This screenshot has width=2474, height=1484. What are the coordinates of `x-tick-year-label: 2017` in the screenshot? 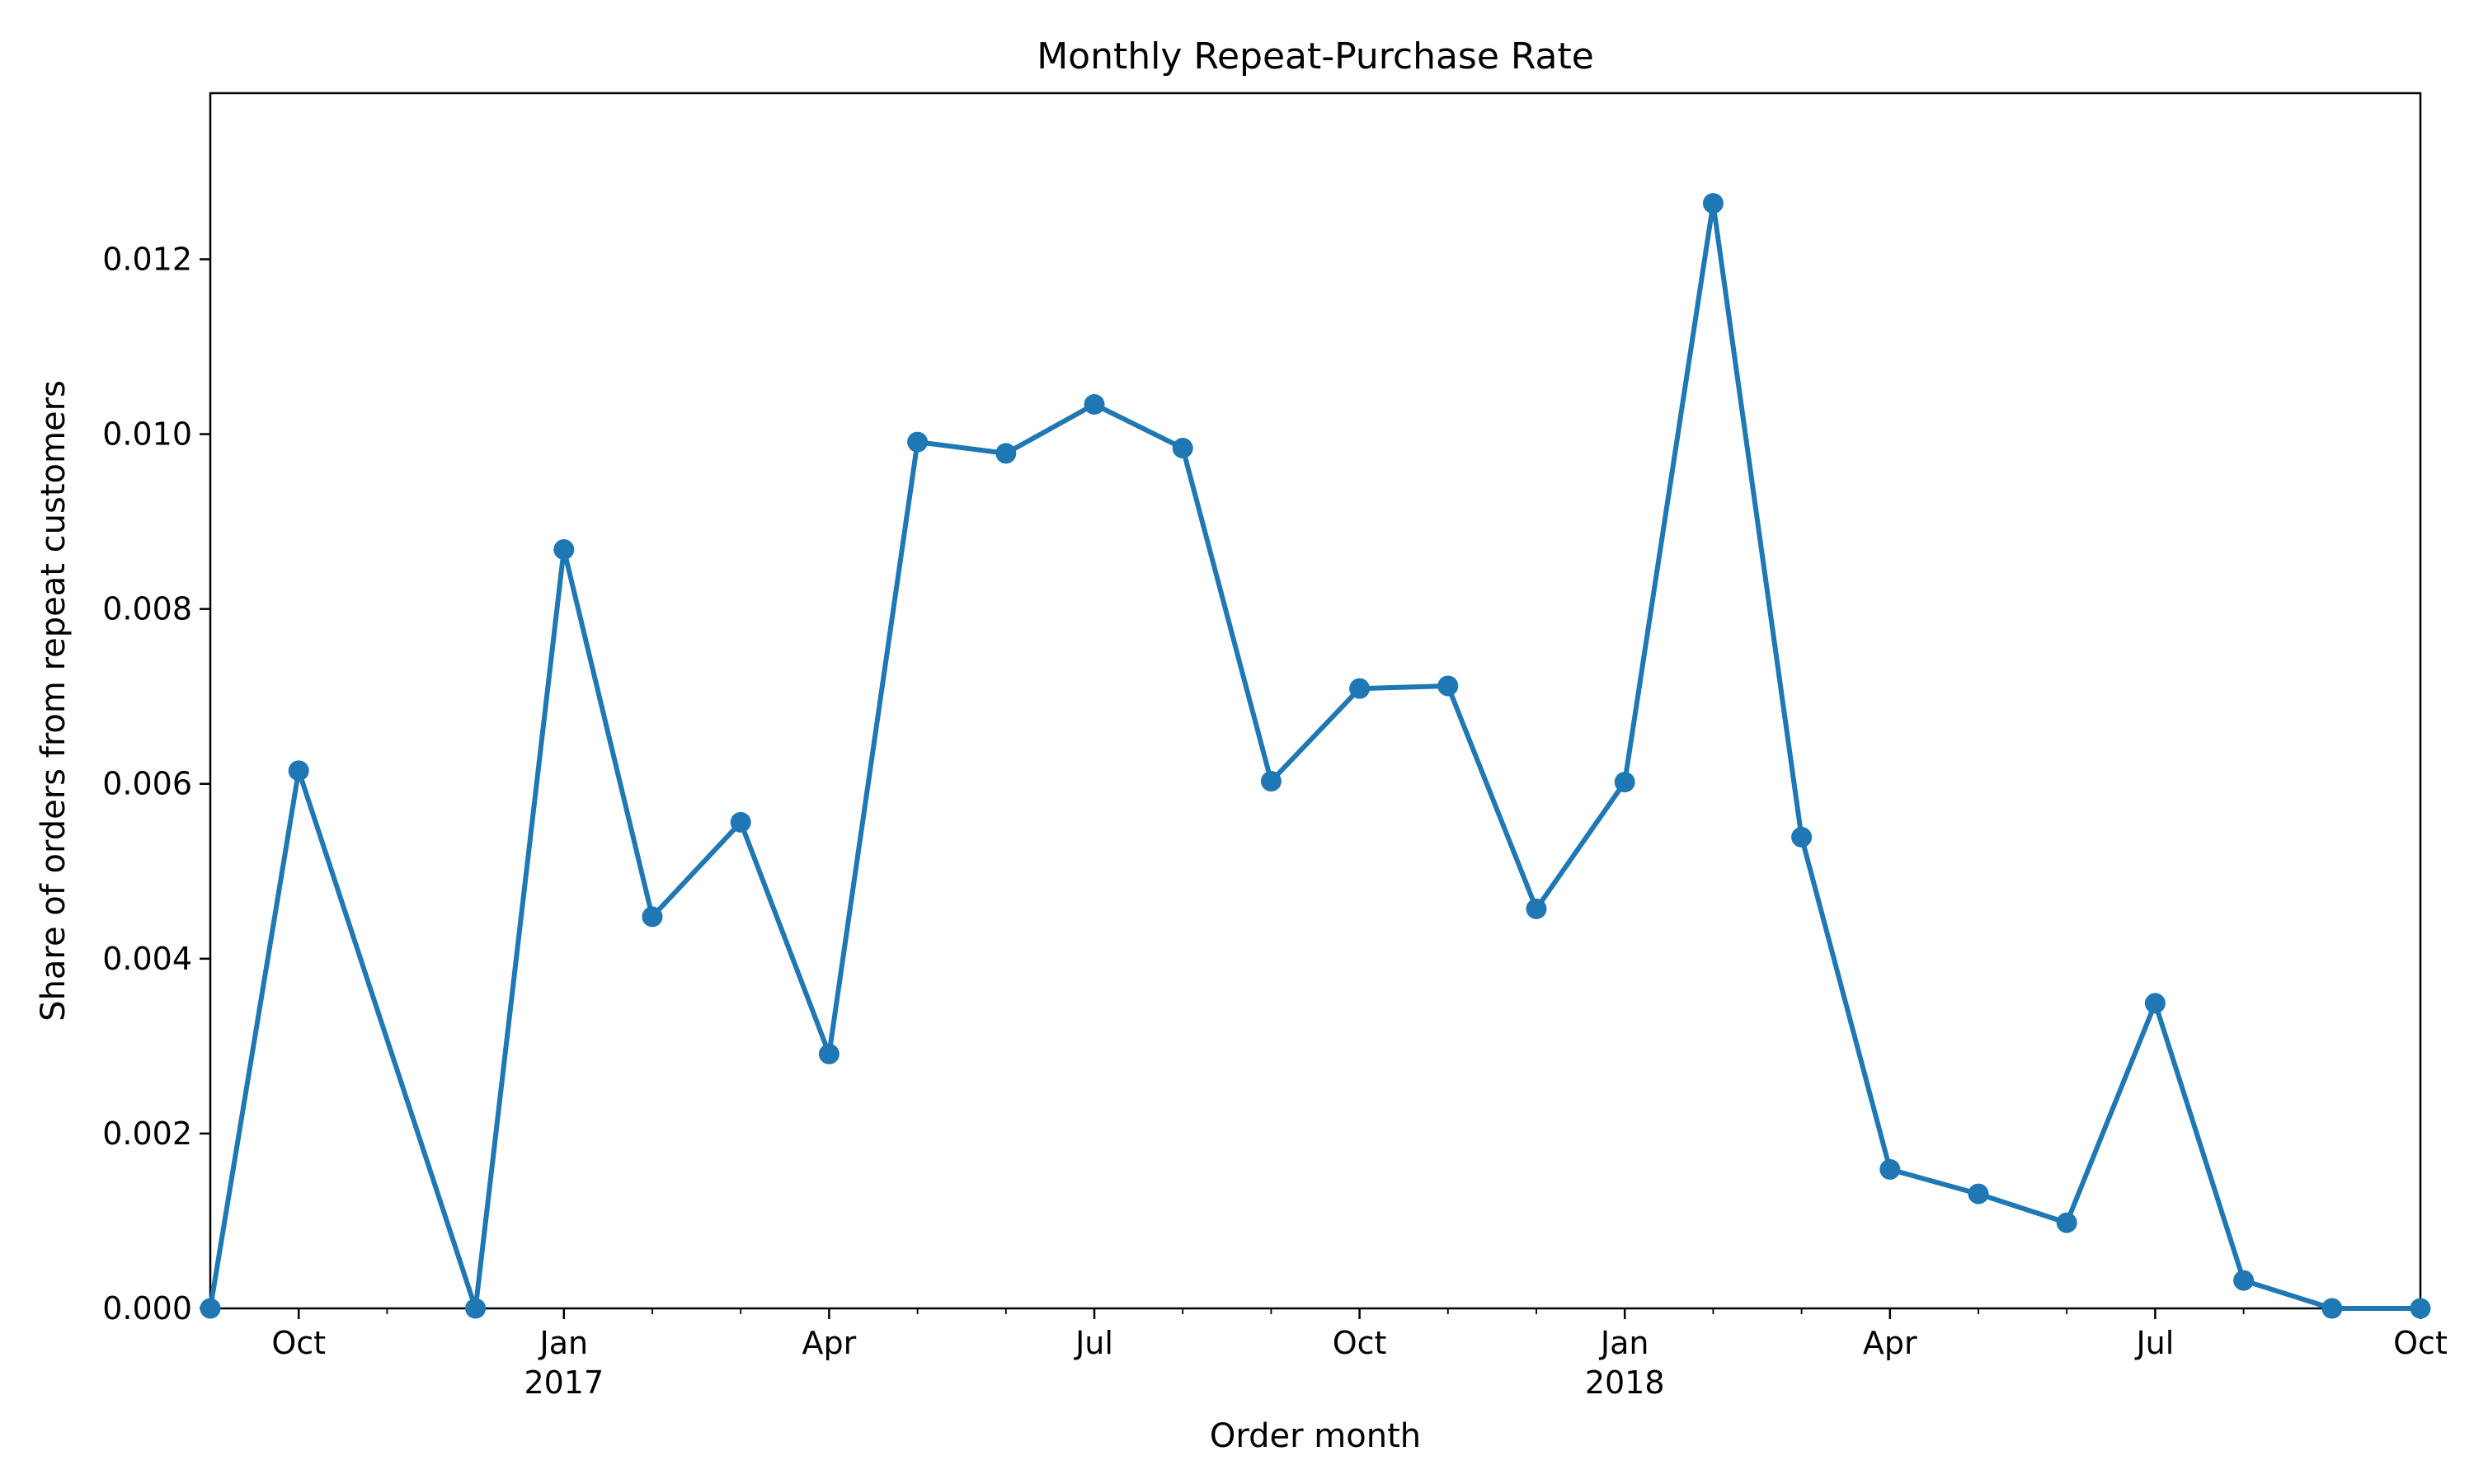 It's located at (564, 1382).